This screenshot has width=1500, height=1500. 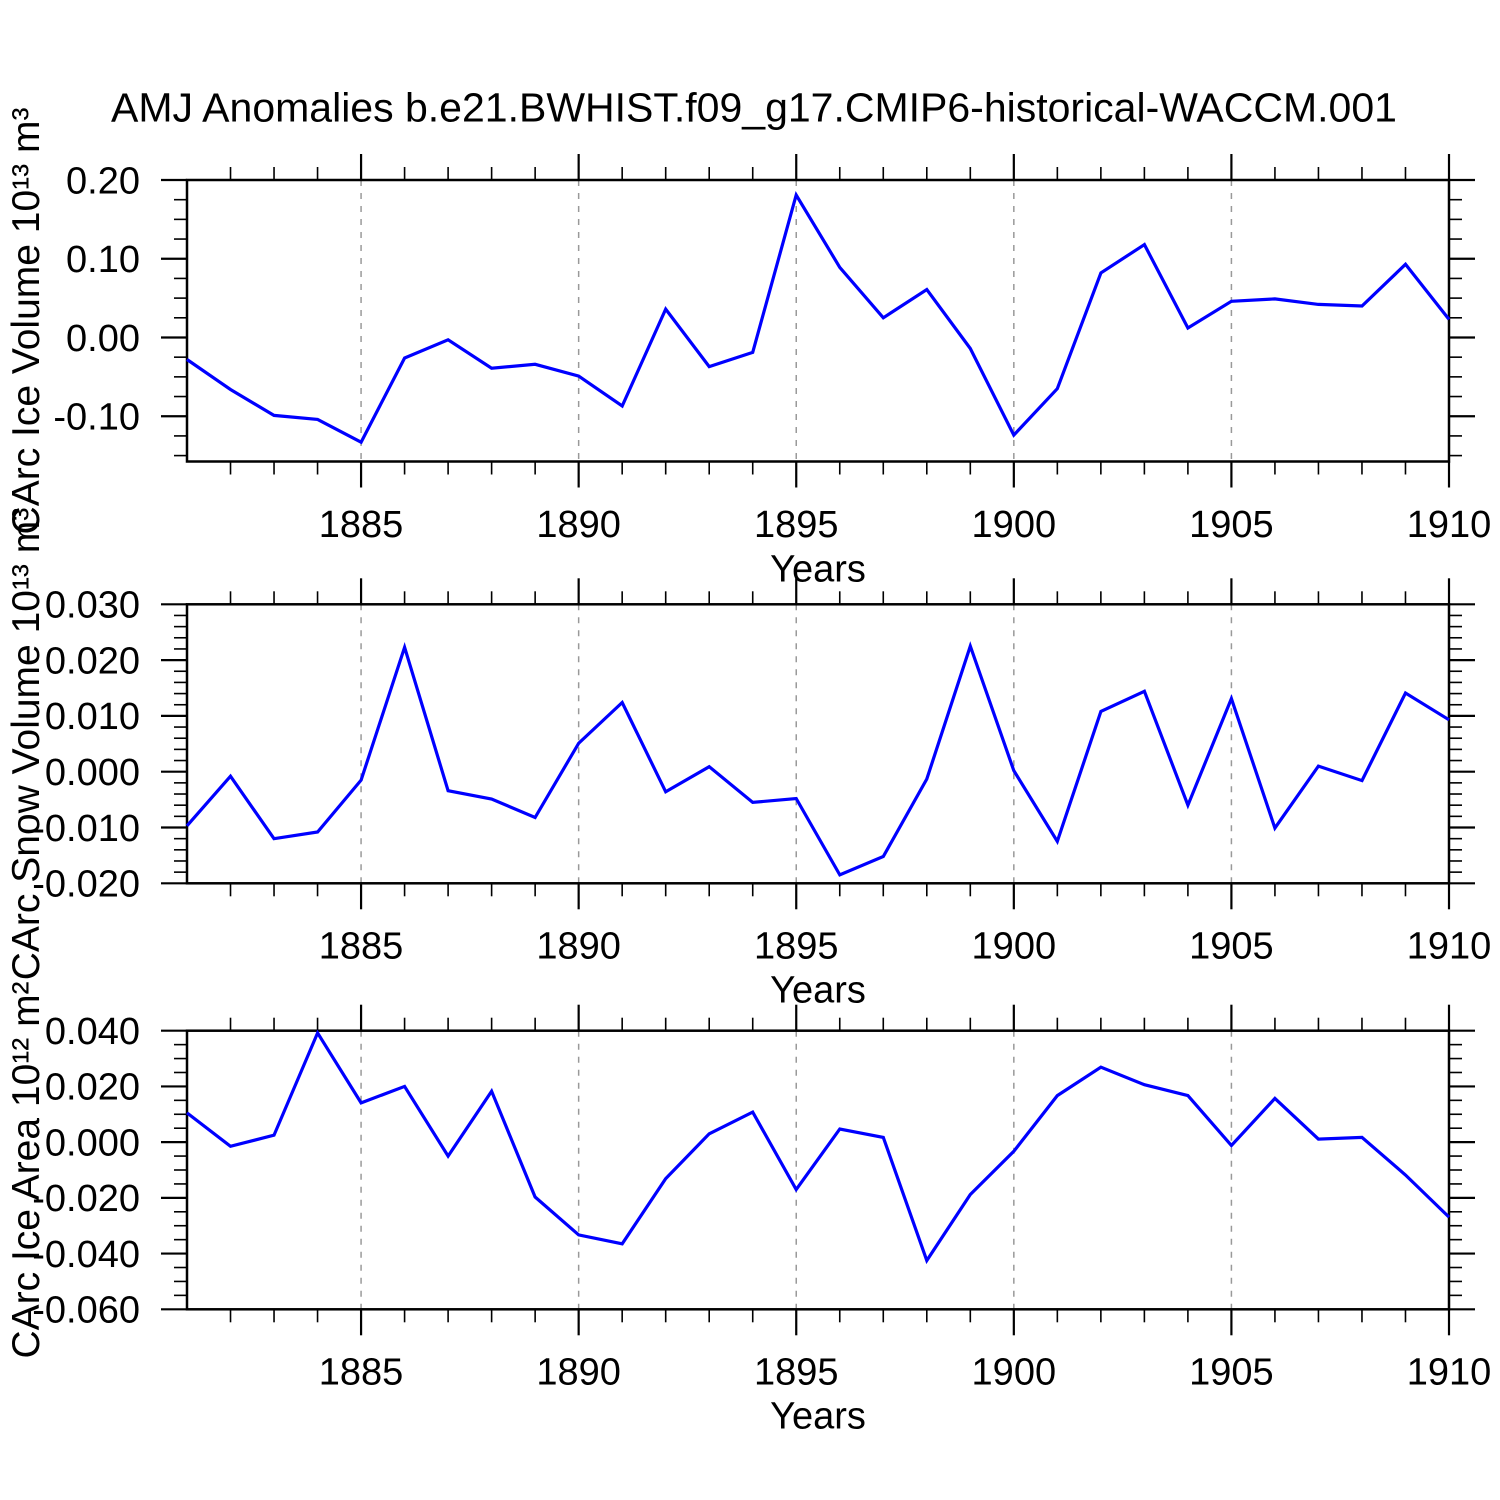 What do you see at coordinates (103, 181) in the screenshot?
I see `y-tick-label: 0.20` at bounding box center [103, 181].